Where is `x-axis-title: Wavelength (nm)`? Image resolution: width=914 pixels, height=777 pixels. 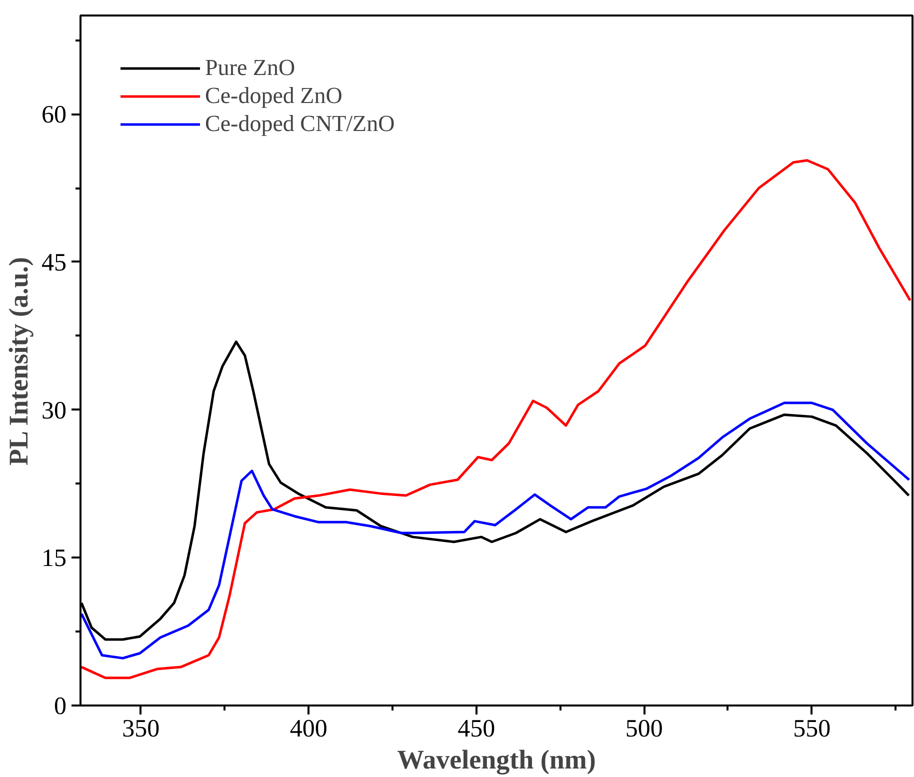
x-axis-title: Wavelength (nm) is located at coordinates (496, 759).